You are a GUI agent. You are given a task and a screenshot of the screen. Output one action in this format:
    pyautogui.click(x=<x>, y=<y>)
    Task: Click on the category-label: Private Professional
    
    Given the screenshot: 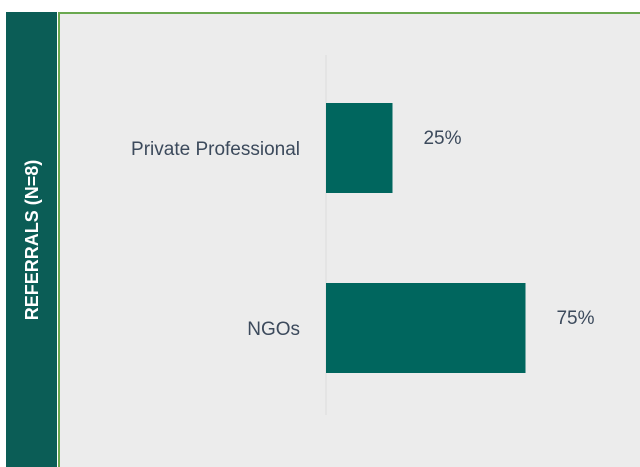 What is the action you would take?
    pyautogui.click(x=215, y=149)
    